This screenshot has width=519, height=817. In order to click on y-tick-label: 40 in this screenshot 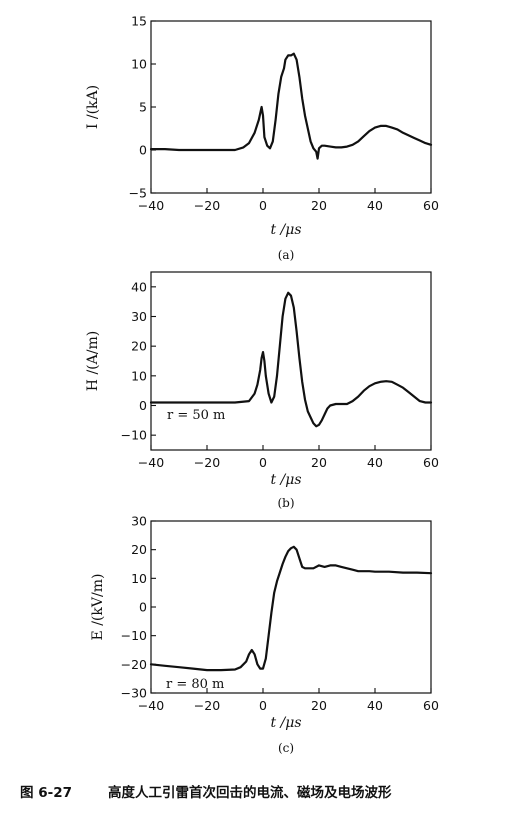, I will do `click(139, 286)`.